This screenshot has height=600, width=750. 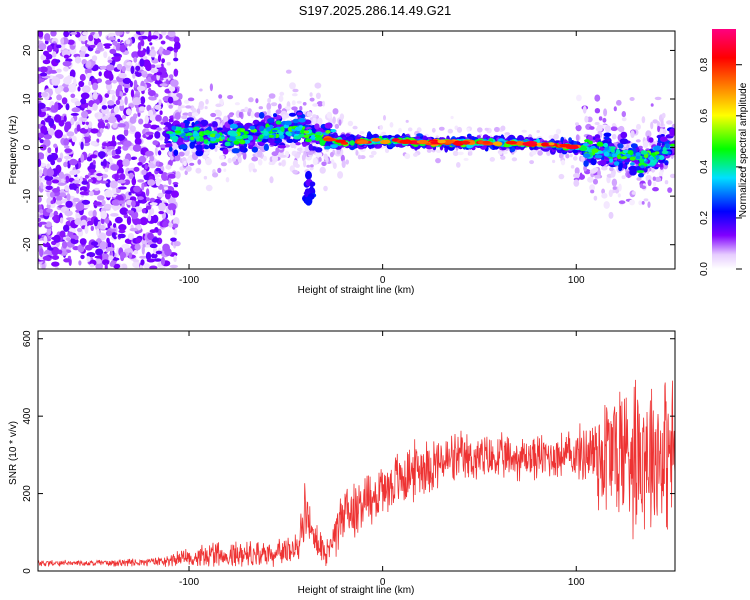 I want to click on y-tick-label: 200, so click(x=27, y=493).